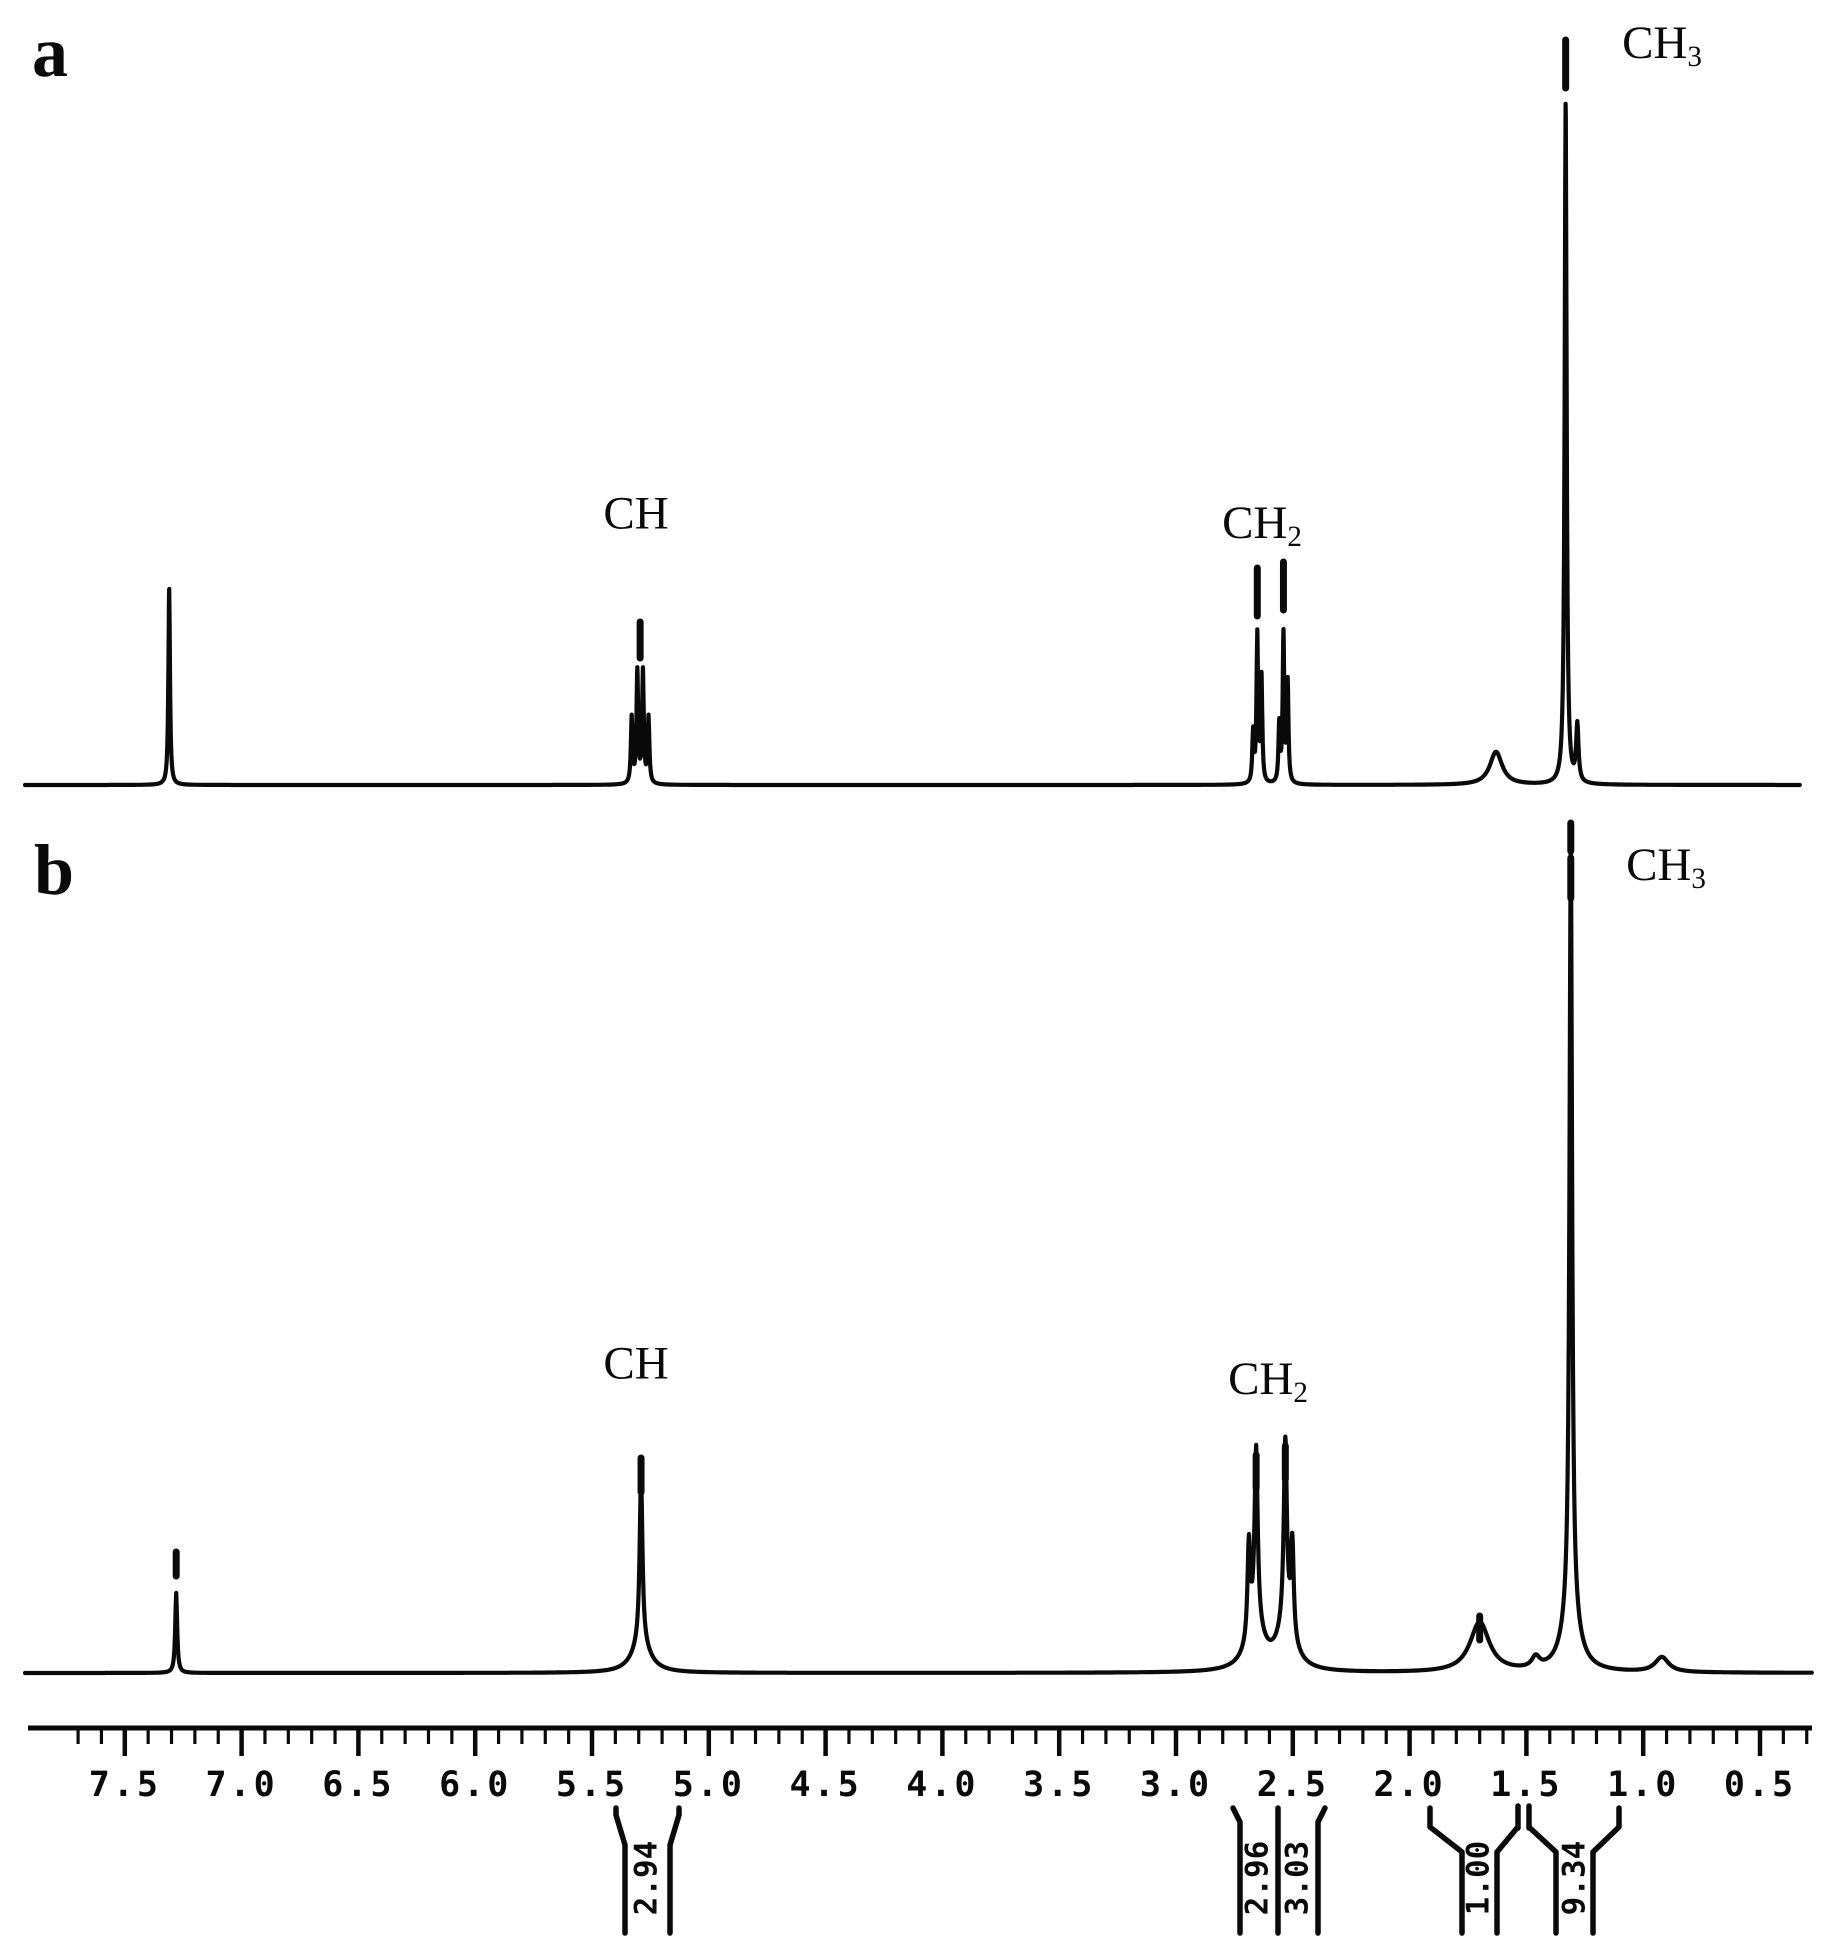 This screenshot has height=1949, width=1822. What do you see at coordinates (1176, 1785) in the screenshot?
I see `axis-tick-label: 3.0` at bounding box center [1176, 1785].